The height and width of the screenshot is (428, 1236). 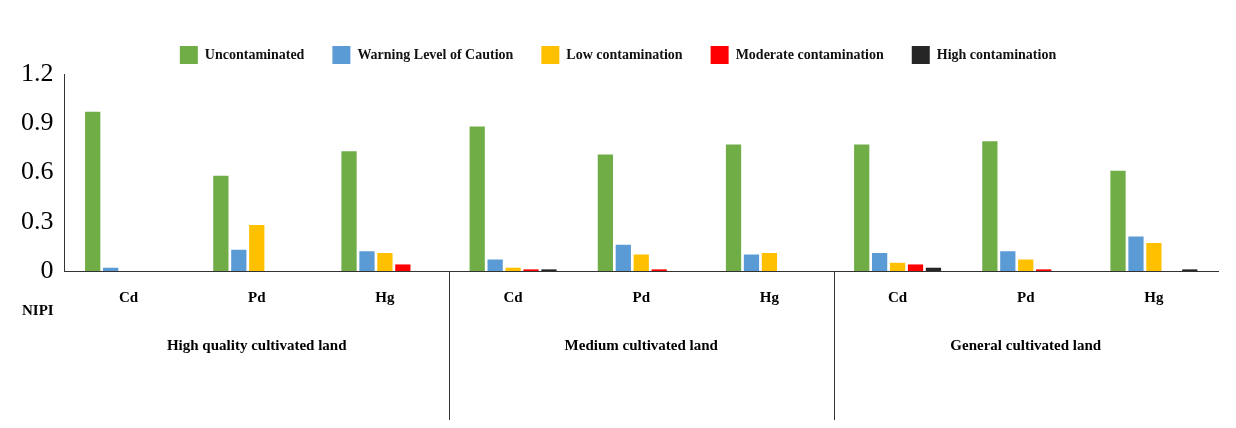 I want to click on legend-label: Uncontaminated, so click(x=254, y=54).